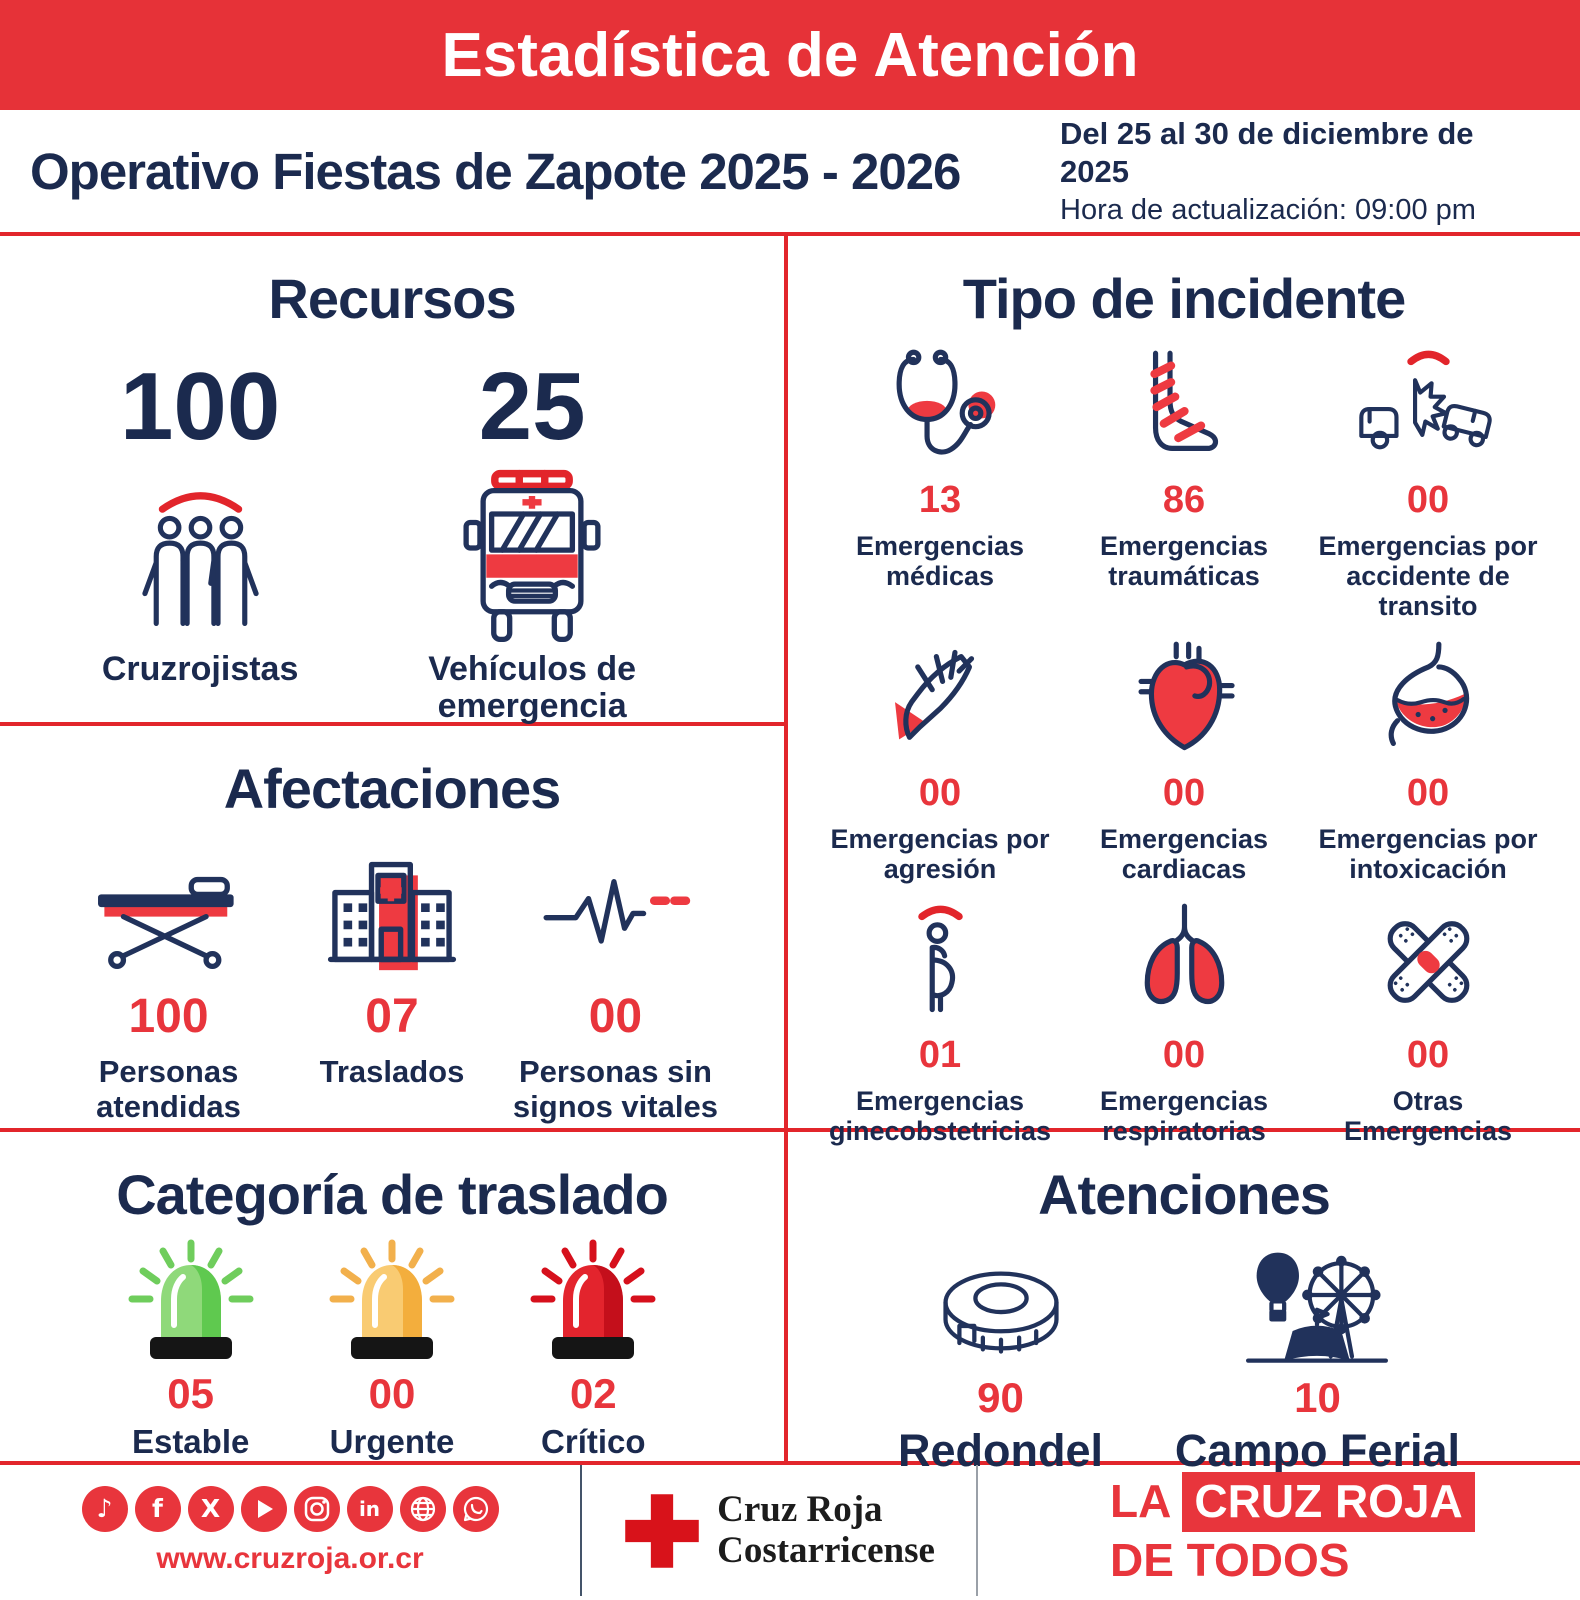 The image size is (1580, 1600). Describe the element at coordinates (1140, 1501) in the screenshot. I see `tagline-word1: LA` at that location.